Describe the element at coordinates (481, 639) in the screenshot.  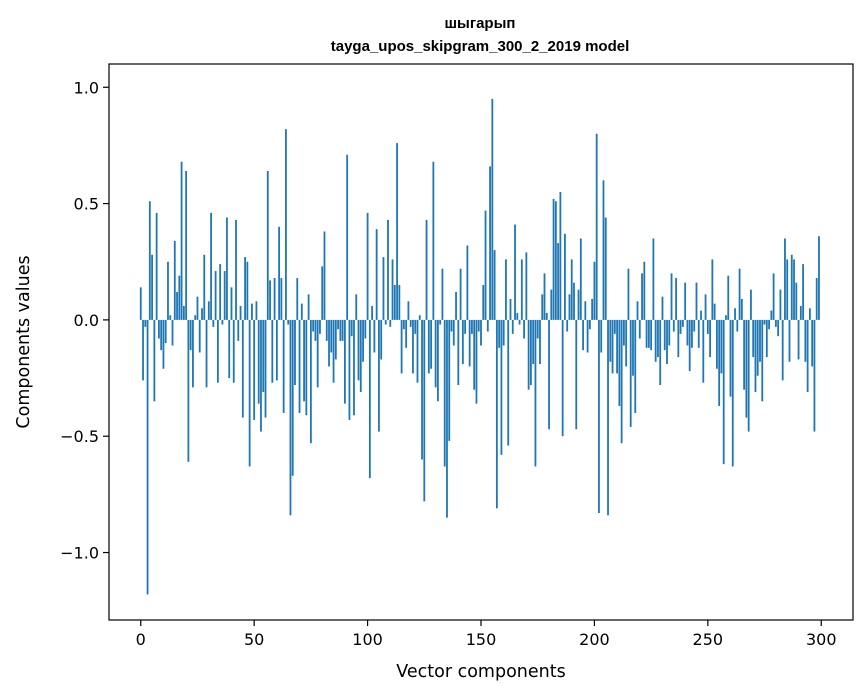
I see `x-tick-label: 150` at that location.